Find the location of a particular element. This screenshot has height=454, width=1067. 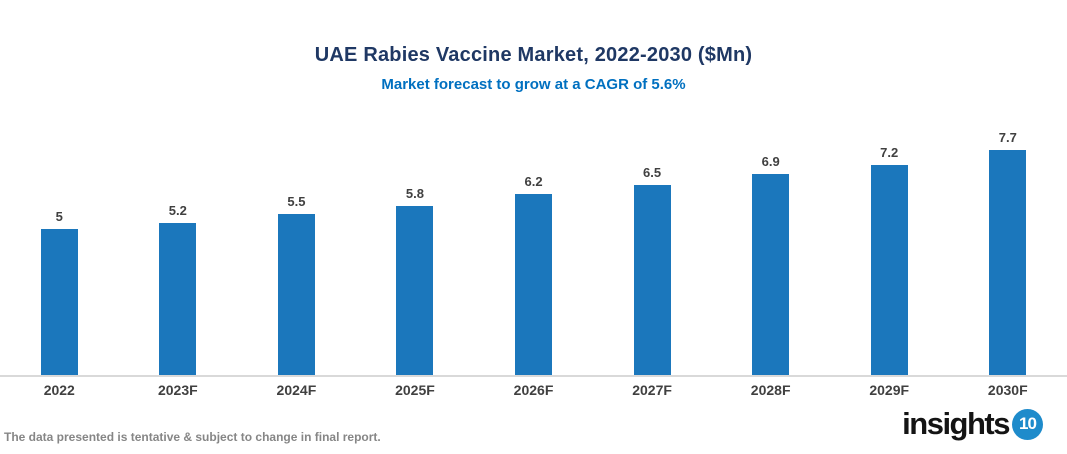

bar-value-label: 5.5 is located at coordinates (296, 202).